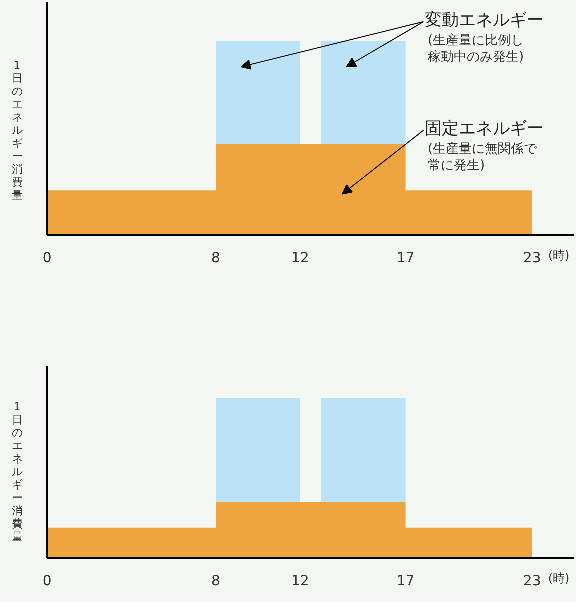 The width and height of the screenshot is (576, 614). Describe the element at coordinates (483, 149) in the screenshot. I see `annotation: (生産量に無関係で` at that location.